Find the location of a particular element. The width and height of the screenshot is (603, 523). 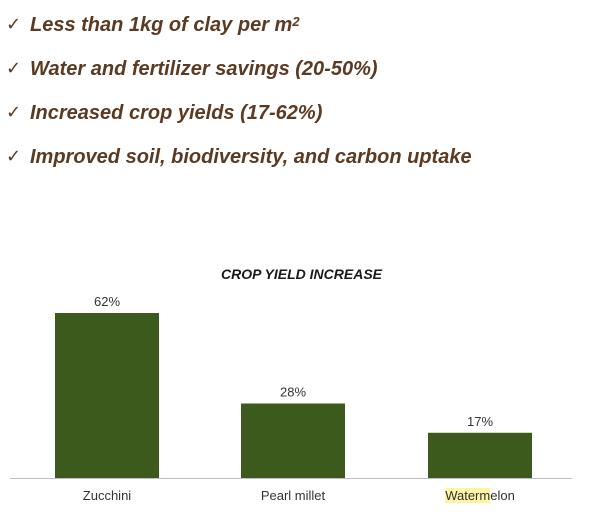

bullet-text: Increased crop yields (17-62%) is located at coordinates (176, 113).